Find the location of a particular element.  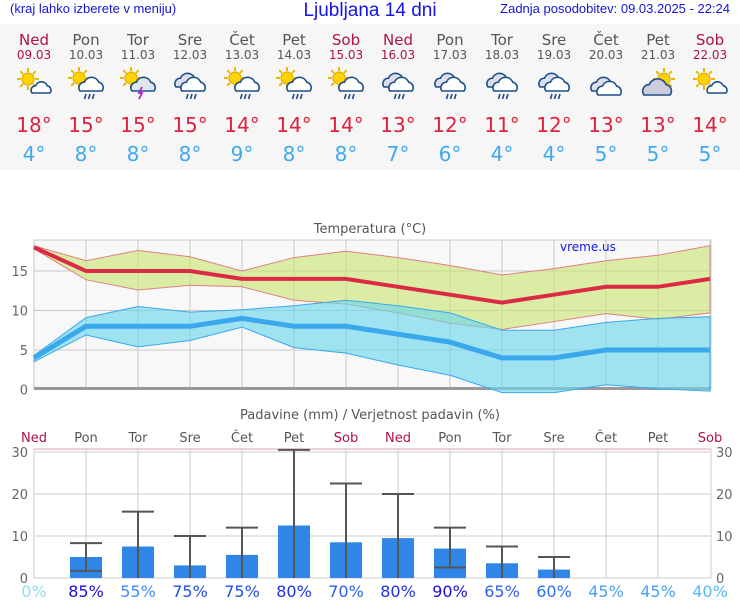

day-column: Pon 17.03 12° 6° is located at coordinates (450, 99).